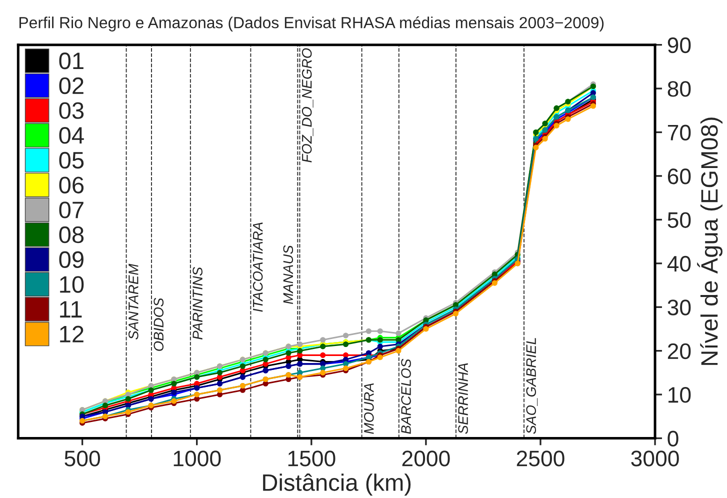 This screenshot has width=727, height=498. I want to click on x-tick-label: 500, so click(82, 458).